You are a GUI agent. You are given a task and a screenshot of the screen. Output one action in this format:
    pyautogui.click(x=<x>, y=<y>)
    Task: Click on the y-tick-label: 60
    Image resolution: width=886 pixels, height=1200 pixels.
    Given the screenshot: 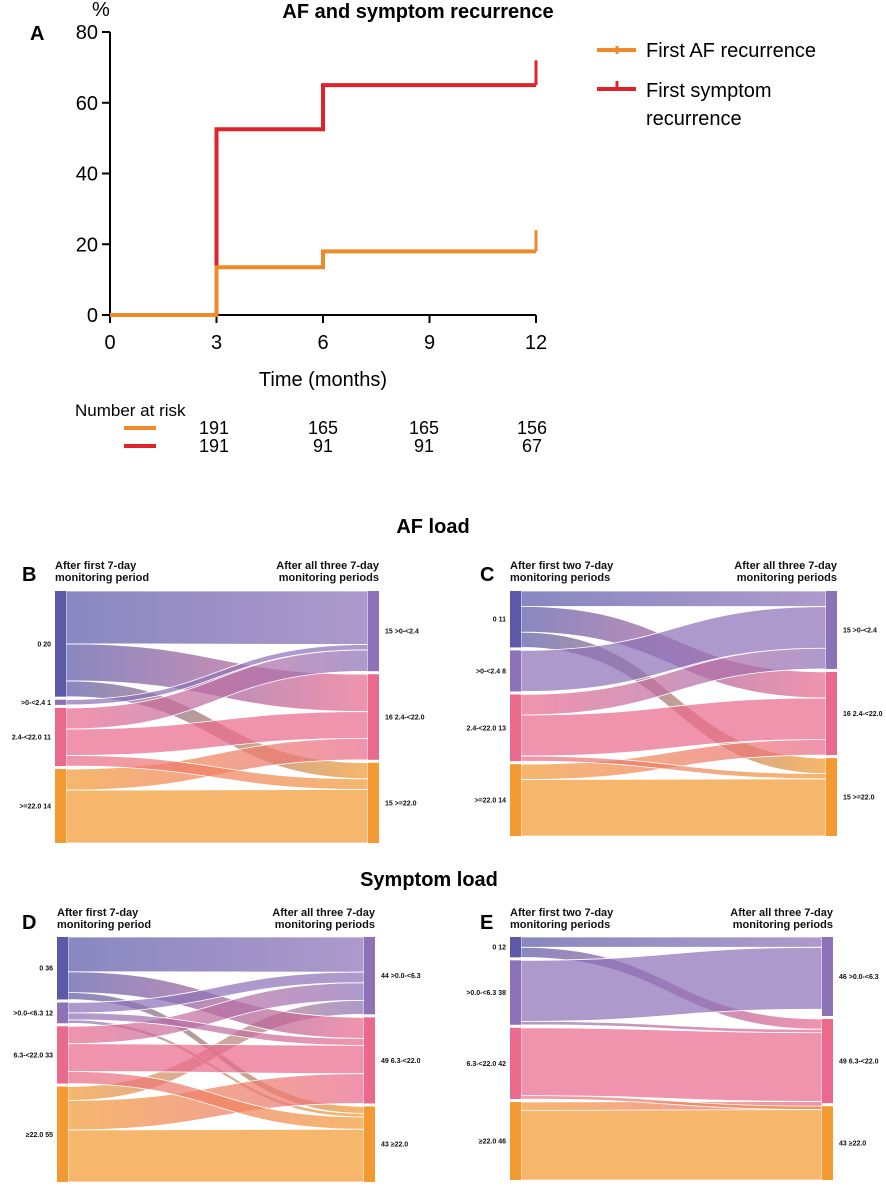 What is the action you would take?
    pyautogui.click(x=87, y=104)
    